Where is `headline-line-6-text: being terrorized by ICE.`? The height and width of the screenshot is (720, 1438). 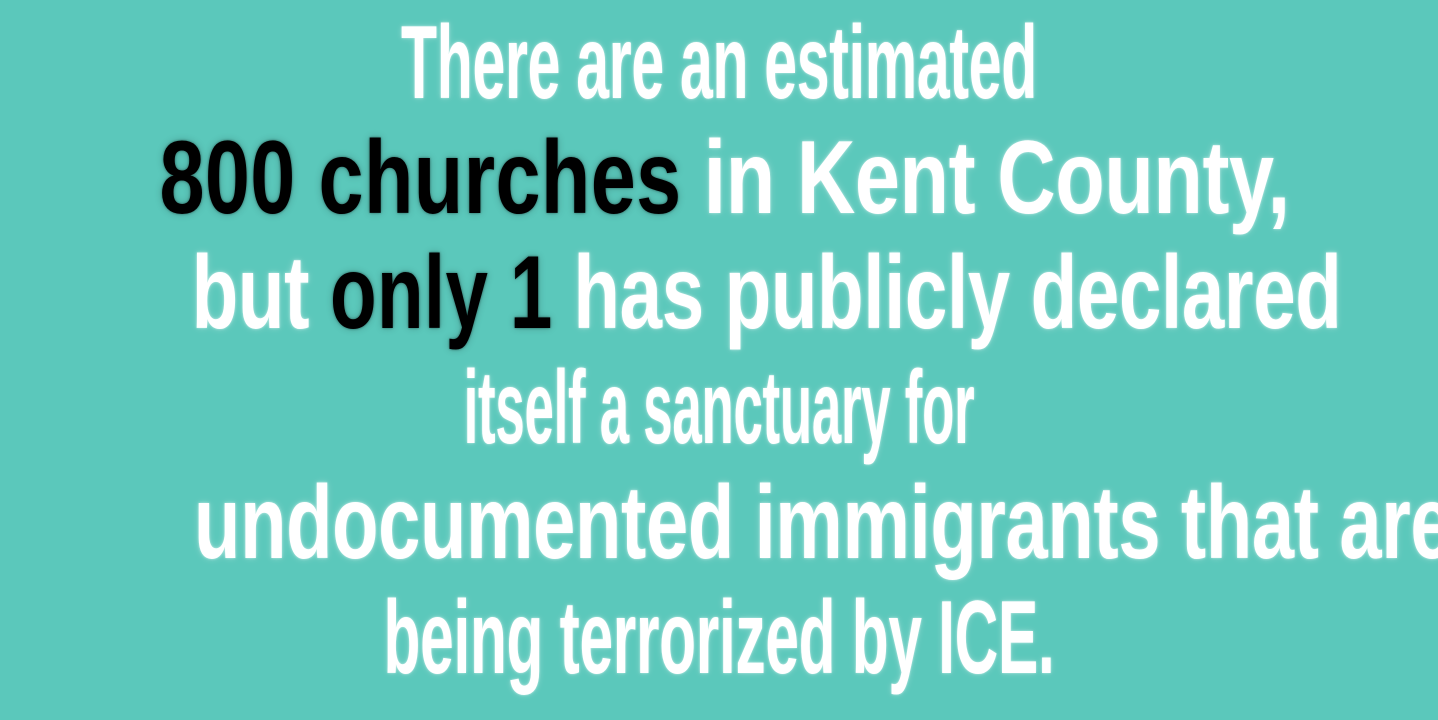
headline-line-6-text: being terrorized by ICE. is located at coordinates (719, 638).